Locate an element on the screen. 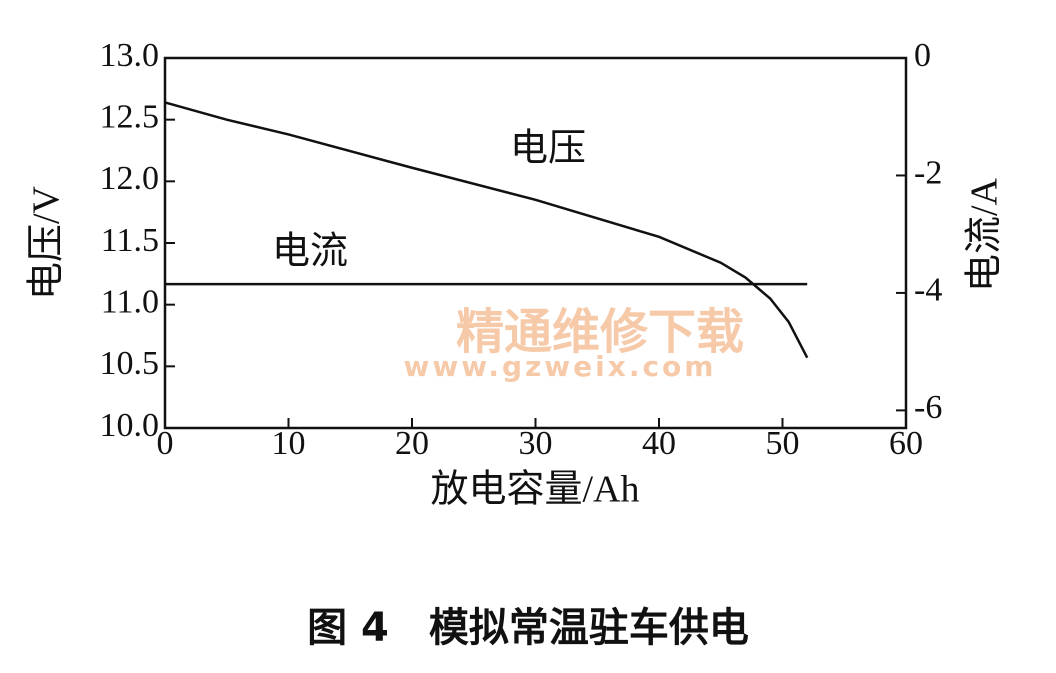 This screenshot has height=673, width=1056. y-tick-label: 11.0 is located at coordinates (130, 301).